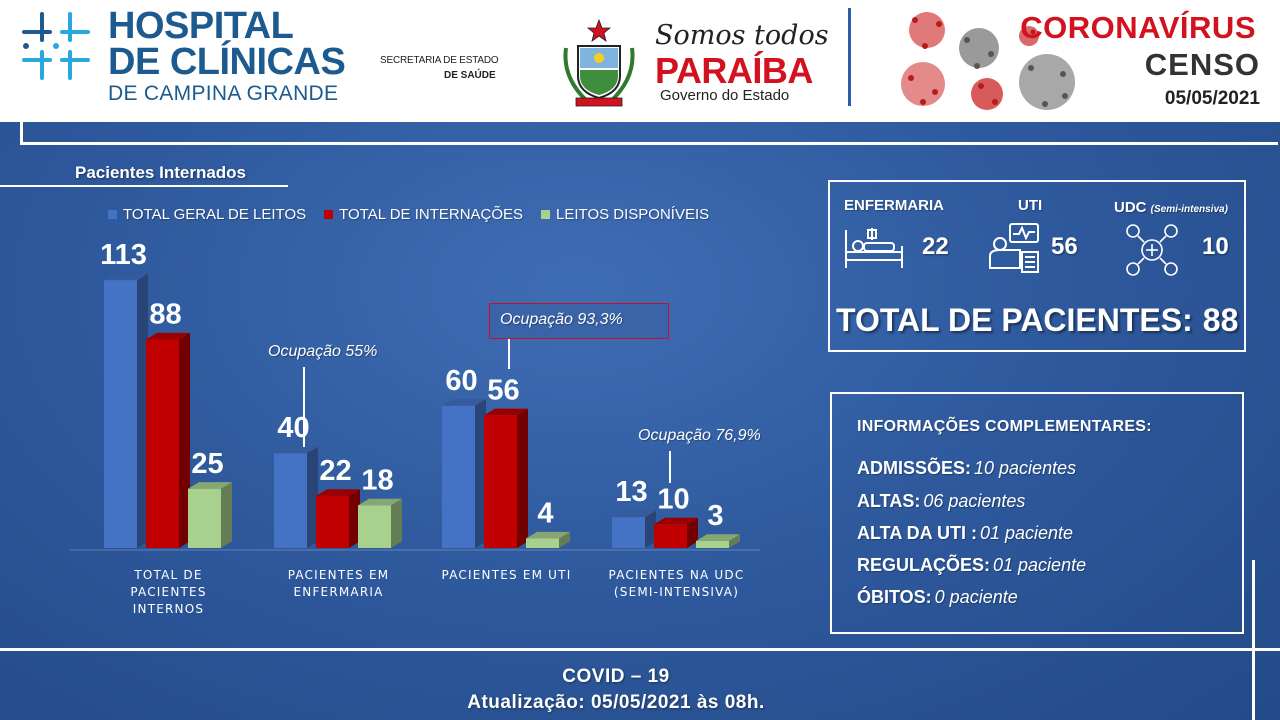 Image resolution: width=1280 pixels, height=720 pixels. Describe the element at coordinates (545, 514) in the screenshot. I see `bar-value-label: 4` at that location.